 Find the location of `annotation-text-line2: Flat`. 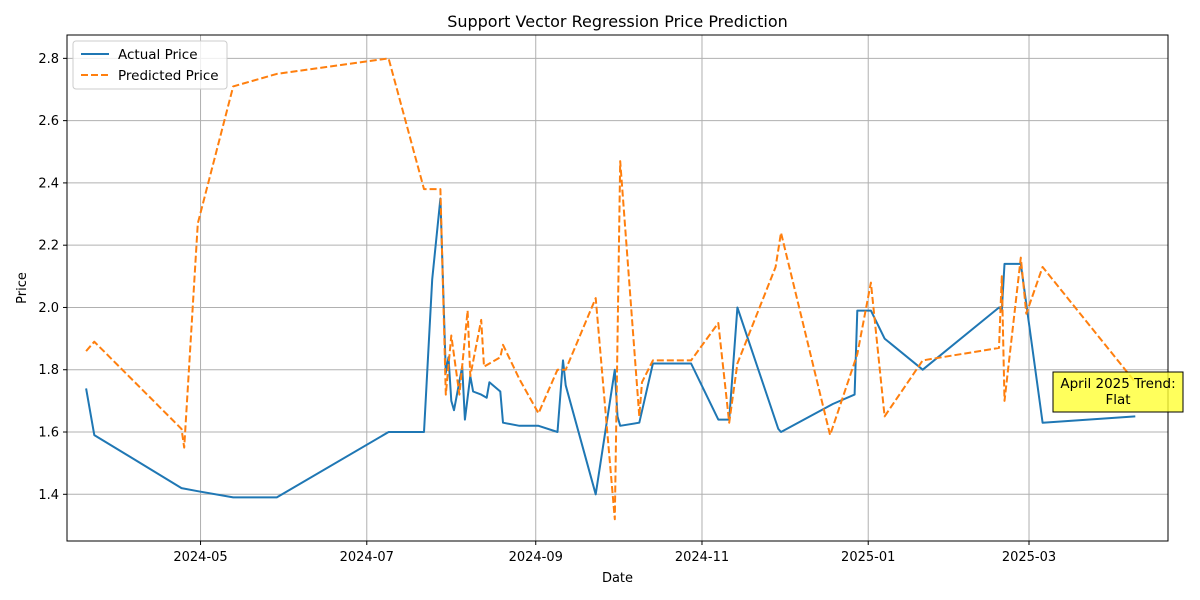

annotation-text-line2: Flat is located at coordinates (1117, 400).